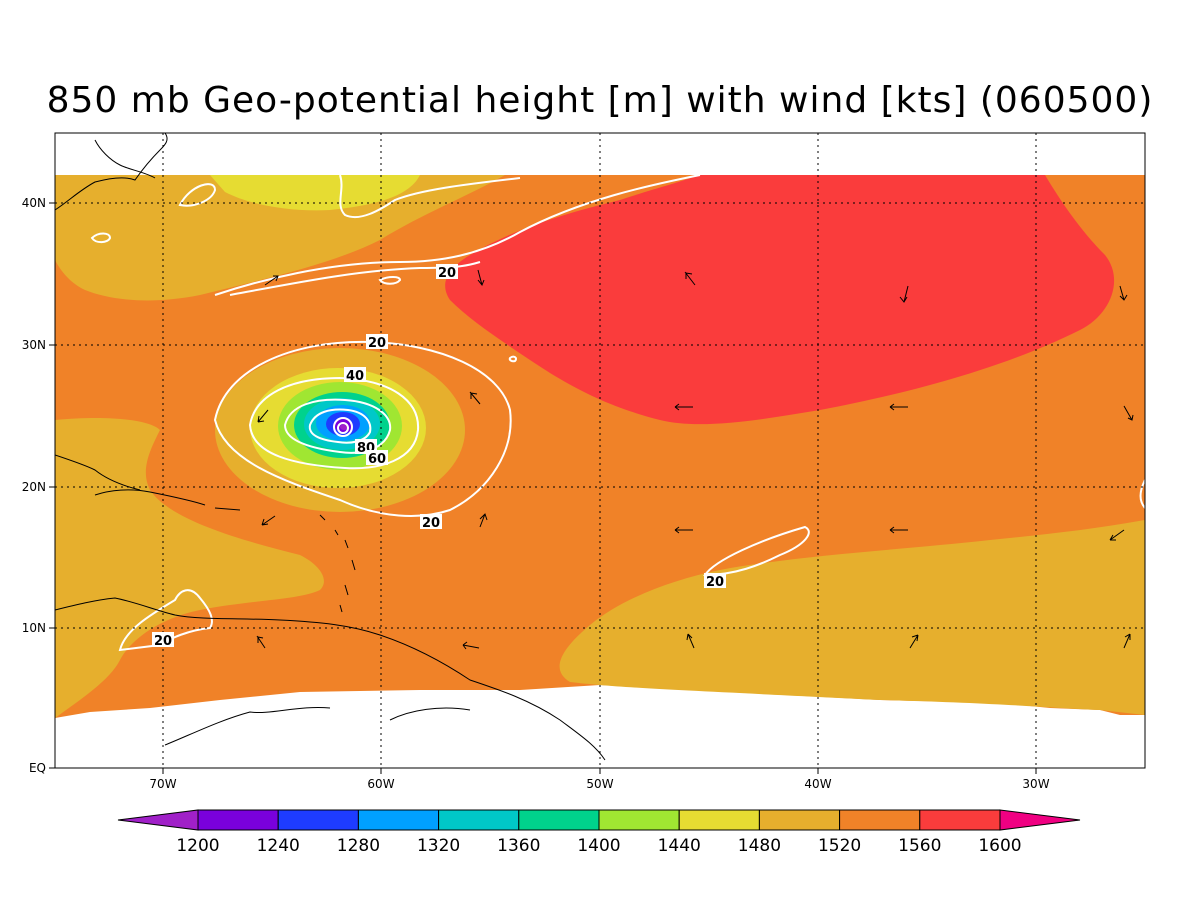 This screenshot has width=1200, height=900. I want to click on x-tick-label: 60W, so click(380, 784).